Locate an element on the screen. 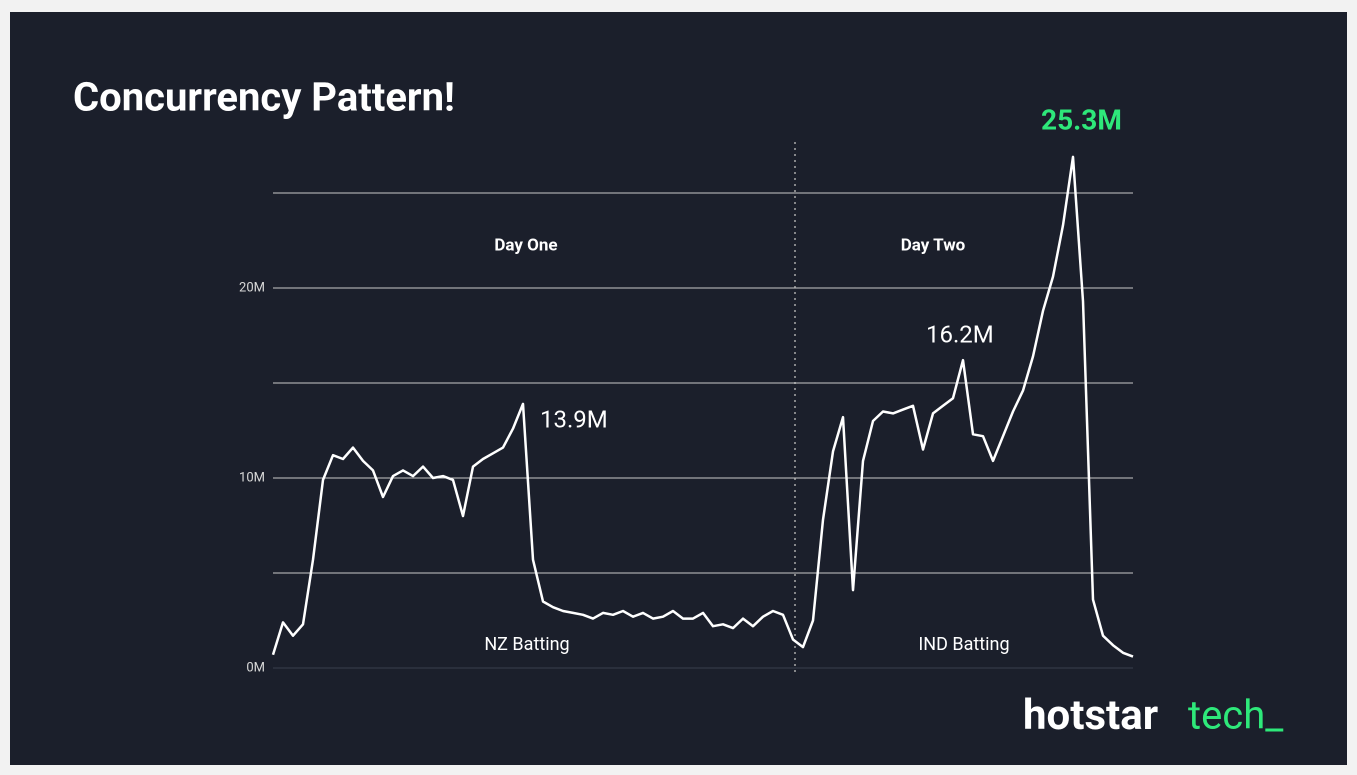 The image size is (1357, 775). logo-suffix: tech_ is located at coordinates (1235, 715).